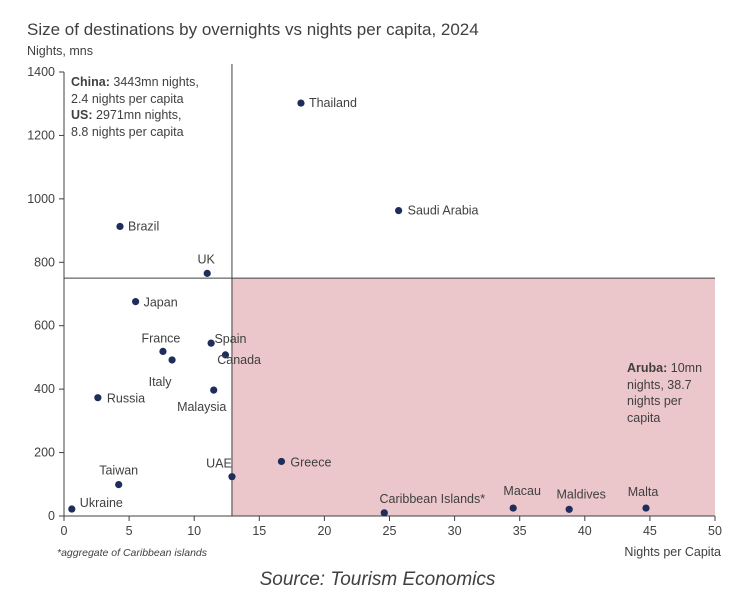  I want to click on source-note: Source: Tourism Economics, so click(377, 579).